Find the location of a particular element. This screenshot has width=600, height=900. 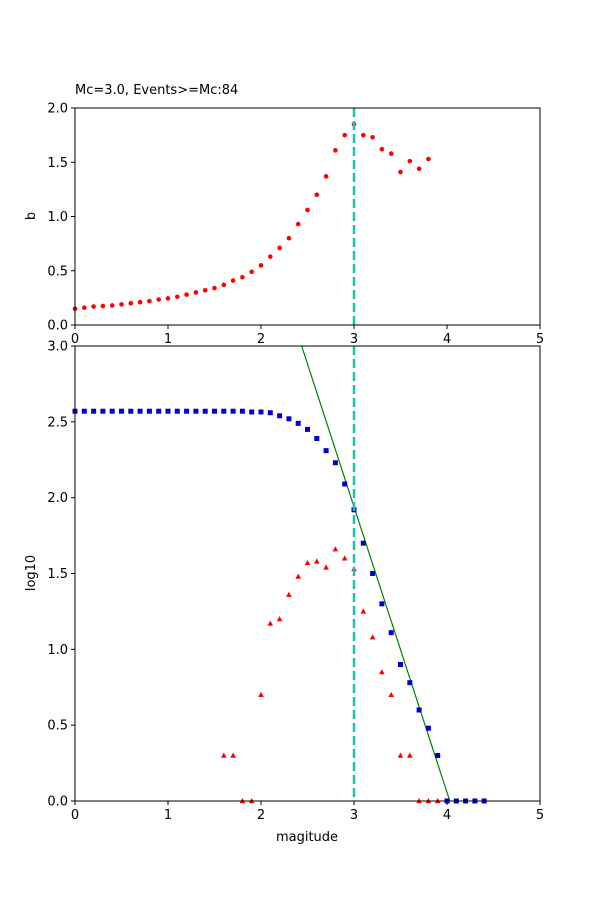

log-chart-ytick-label: 2.5 is located at coordinates (57, 422).